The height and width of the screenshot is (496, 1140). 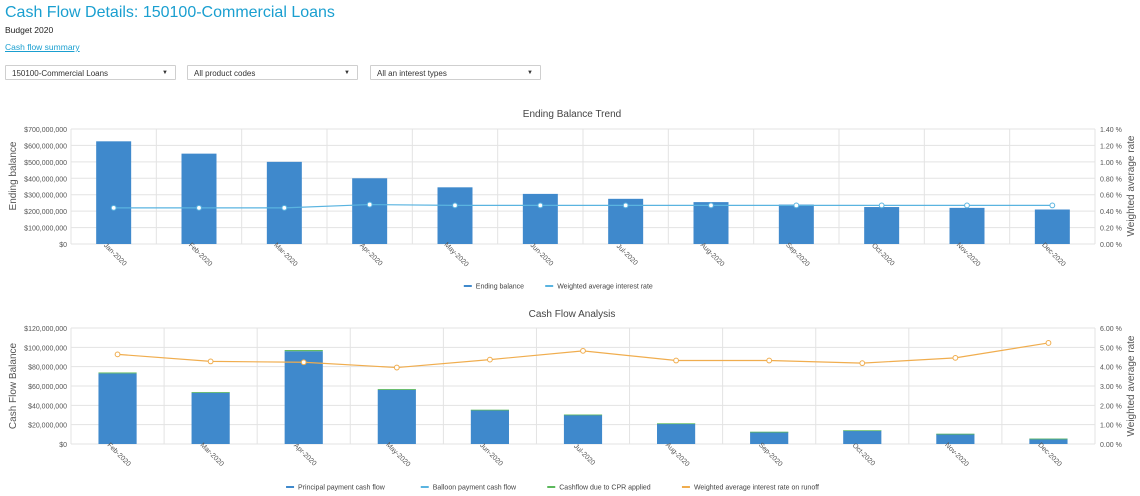 I want to click on y-tick-label: $400,000,000, so click(x=45, y=179).